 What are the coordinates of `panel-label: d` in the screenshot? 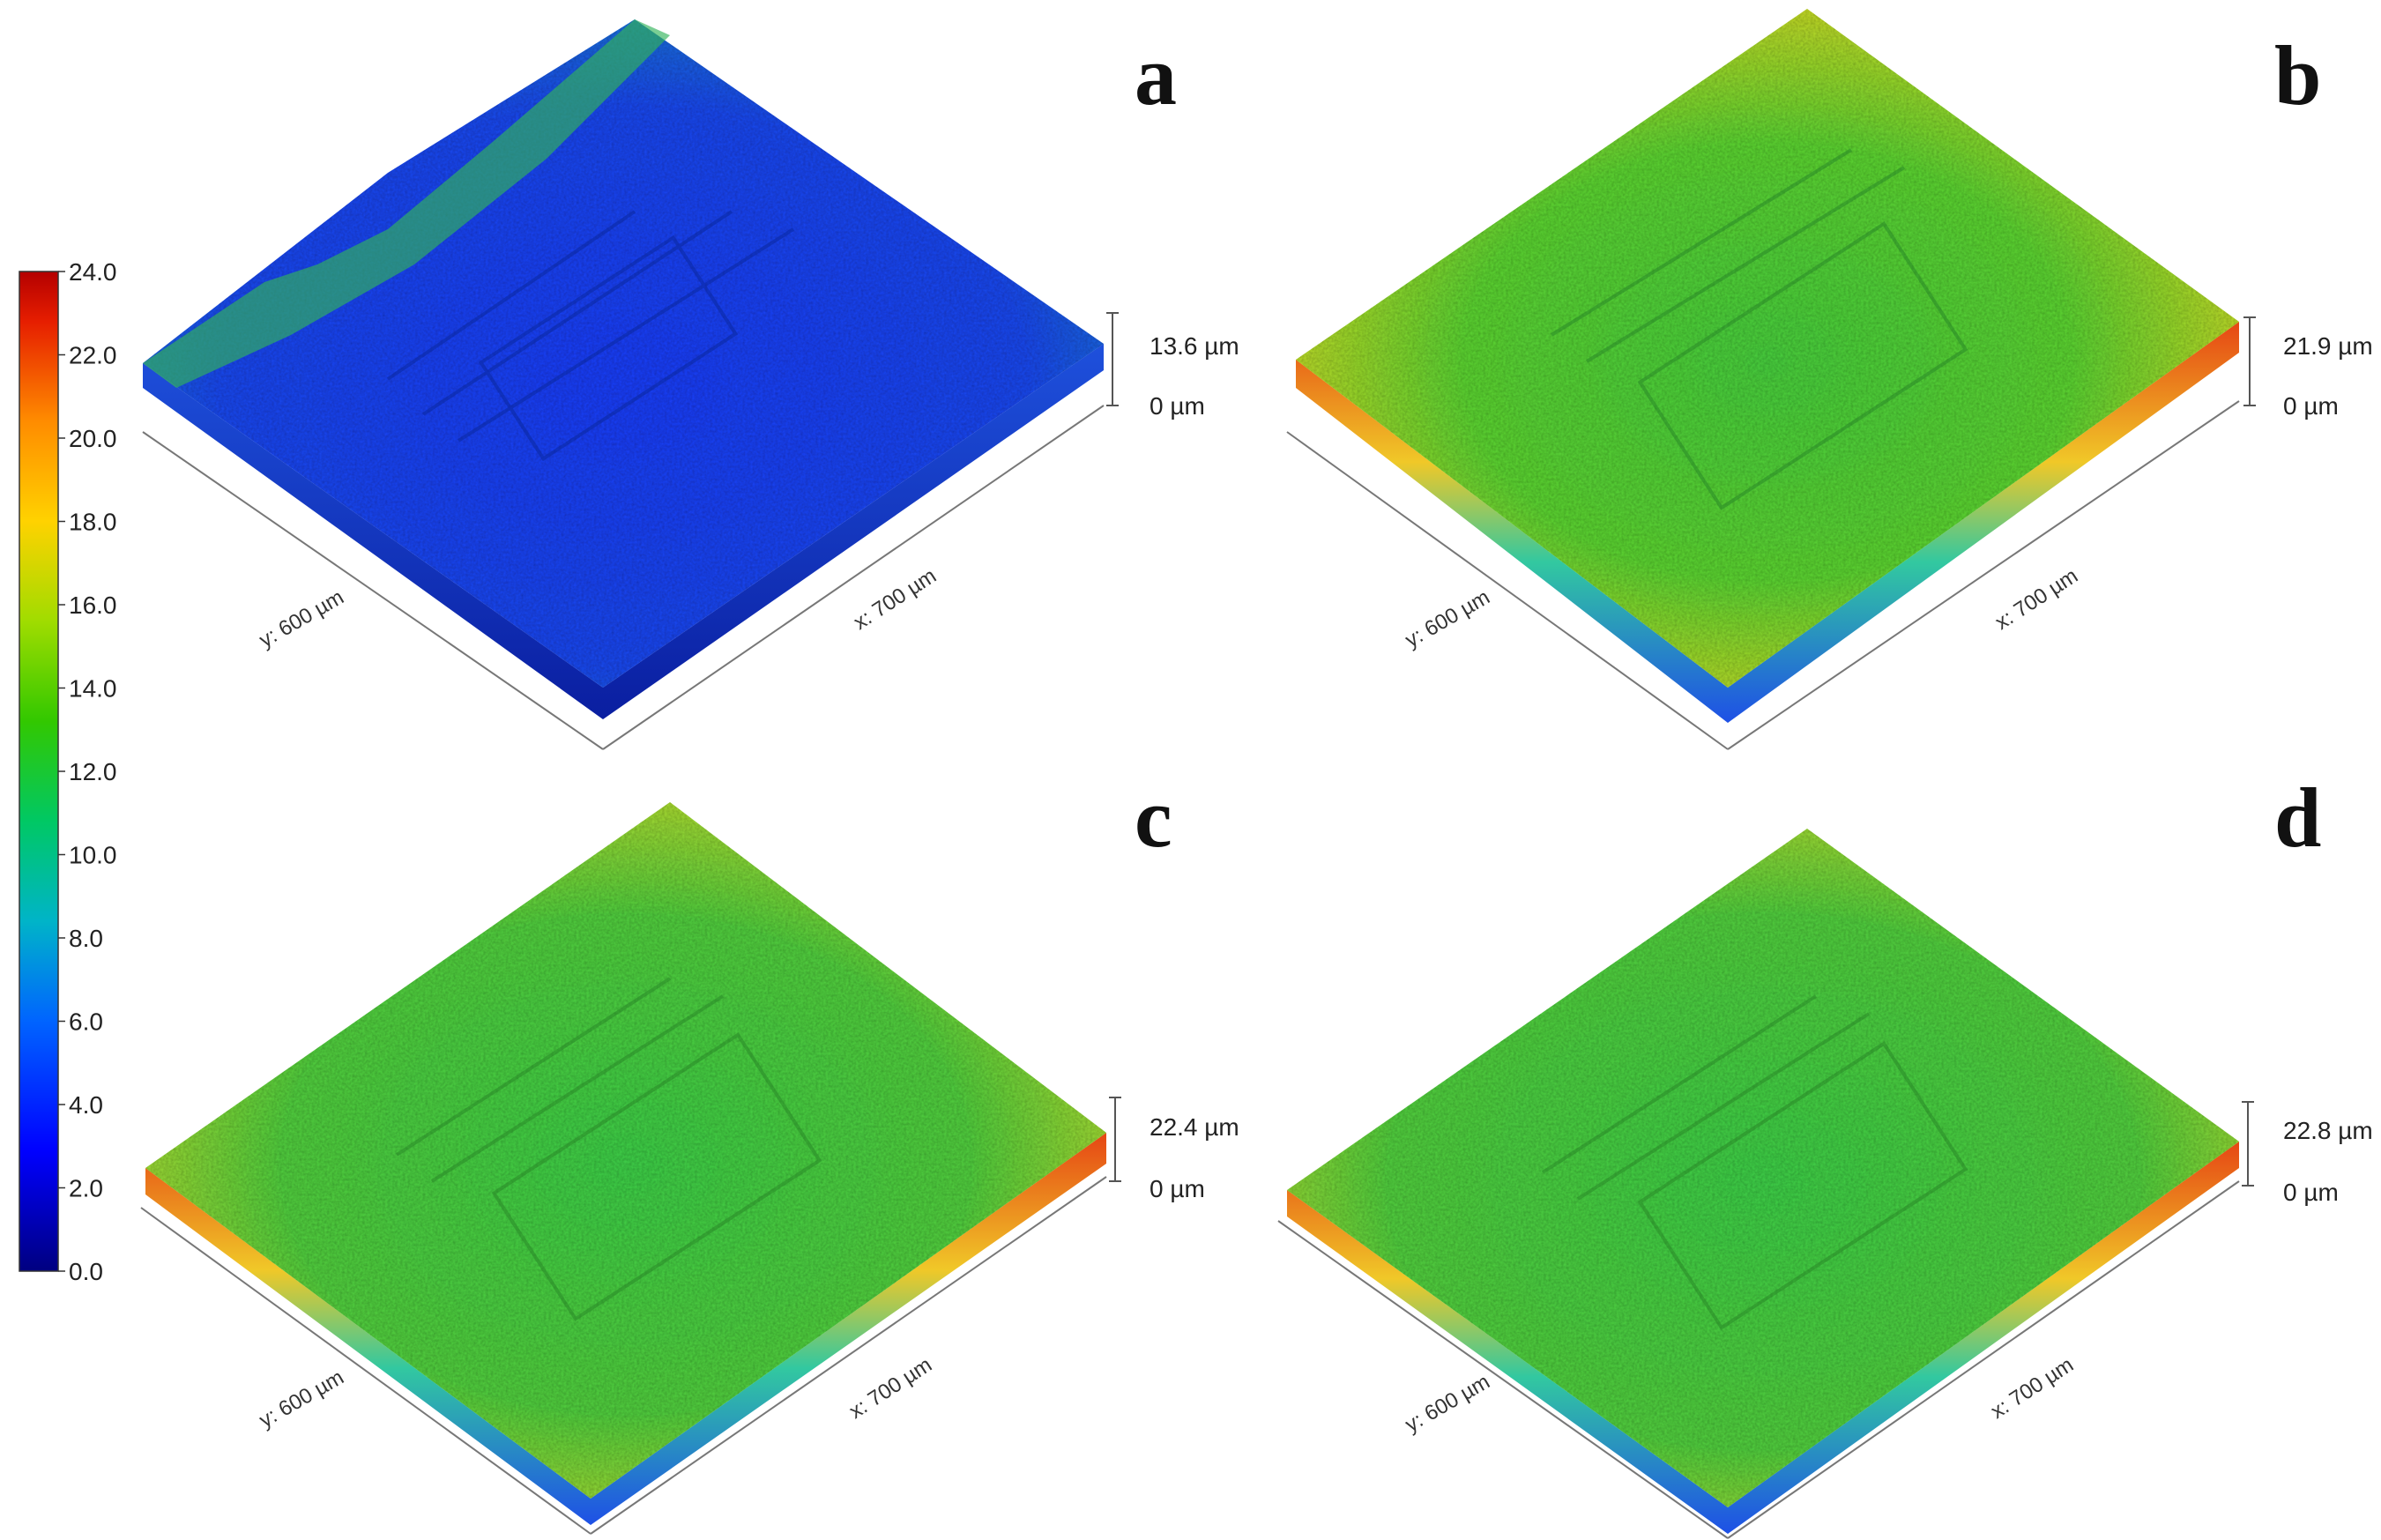 It's located at (2297, 817).